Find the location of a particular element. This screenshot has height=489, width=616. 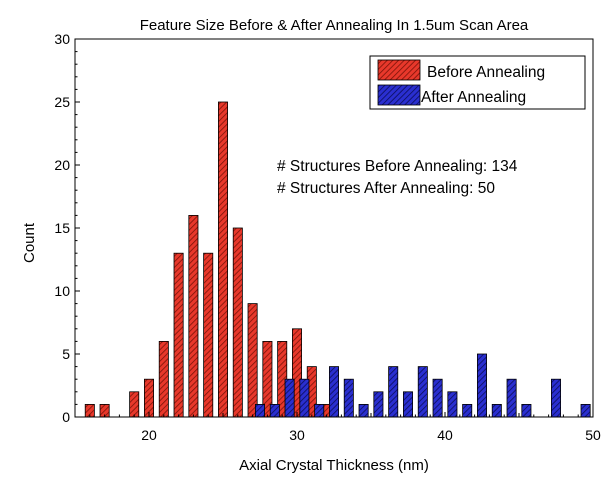

x-tick-label: 50 is located at coordinates (593, 435).